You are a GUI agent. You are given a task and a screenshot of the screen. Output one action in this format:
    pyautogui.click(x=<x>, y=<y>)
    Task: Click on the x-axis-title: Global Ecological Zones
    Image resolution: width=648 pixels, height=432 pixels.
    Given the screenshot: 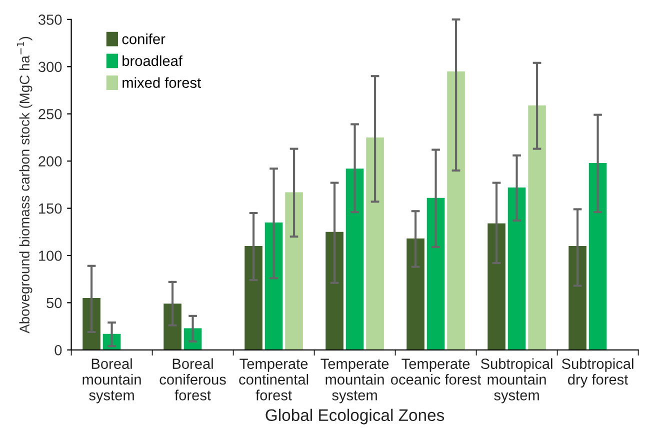 What is the action you would take?
    pyautogui.click(x=355, y=416)
    